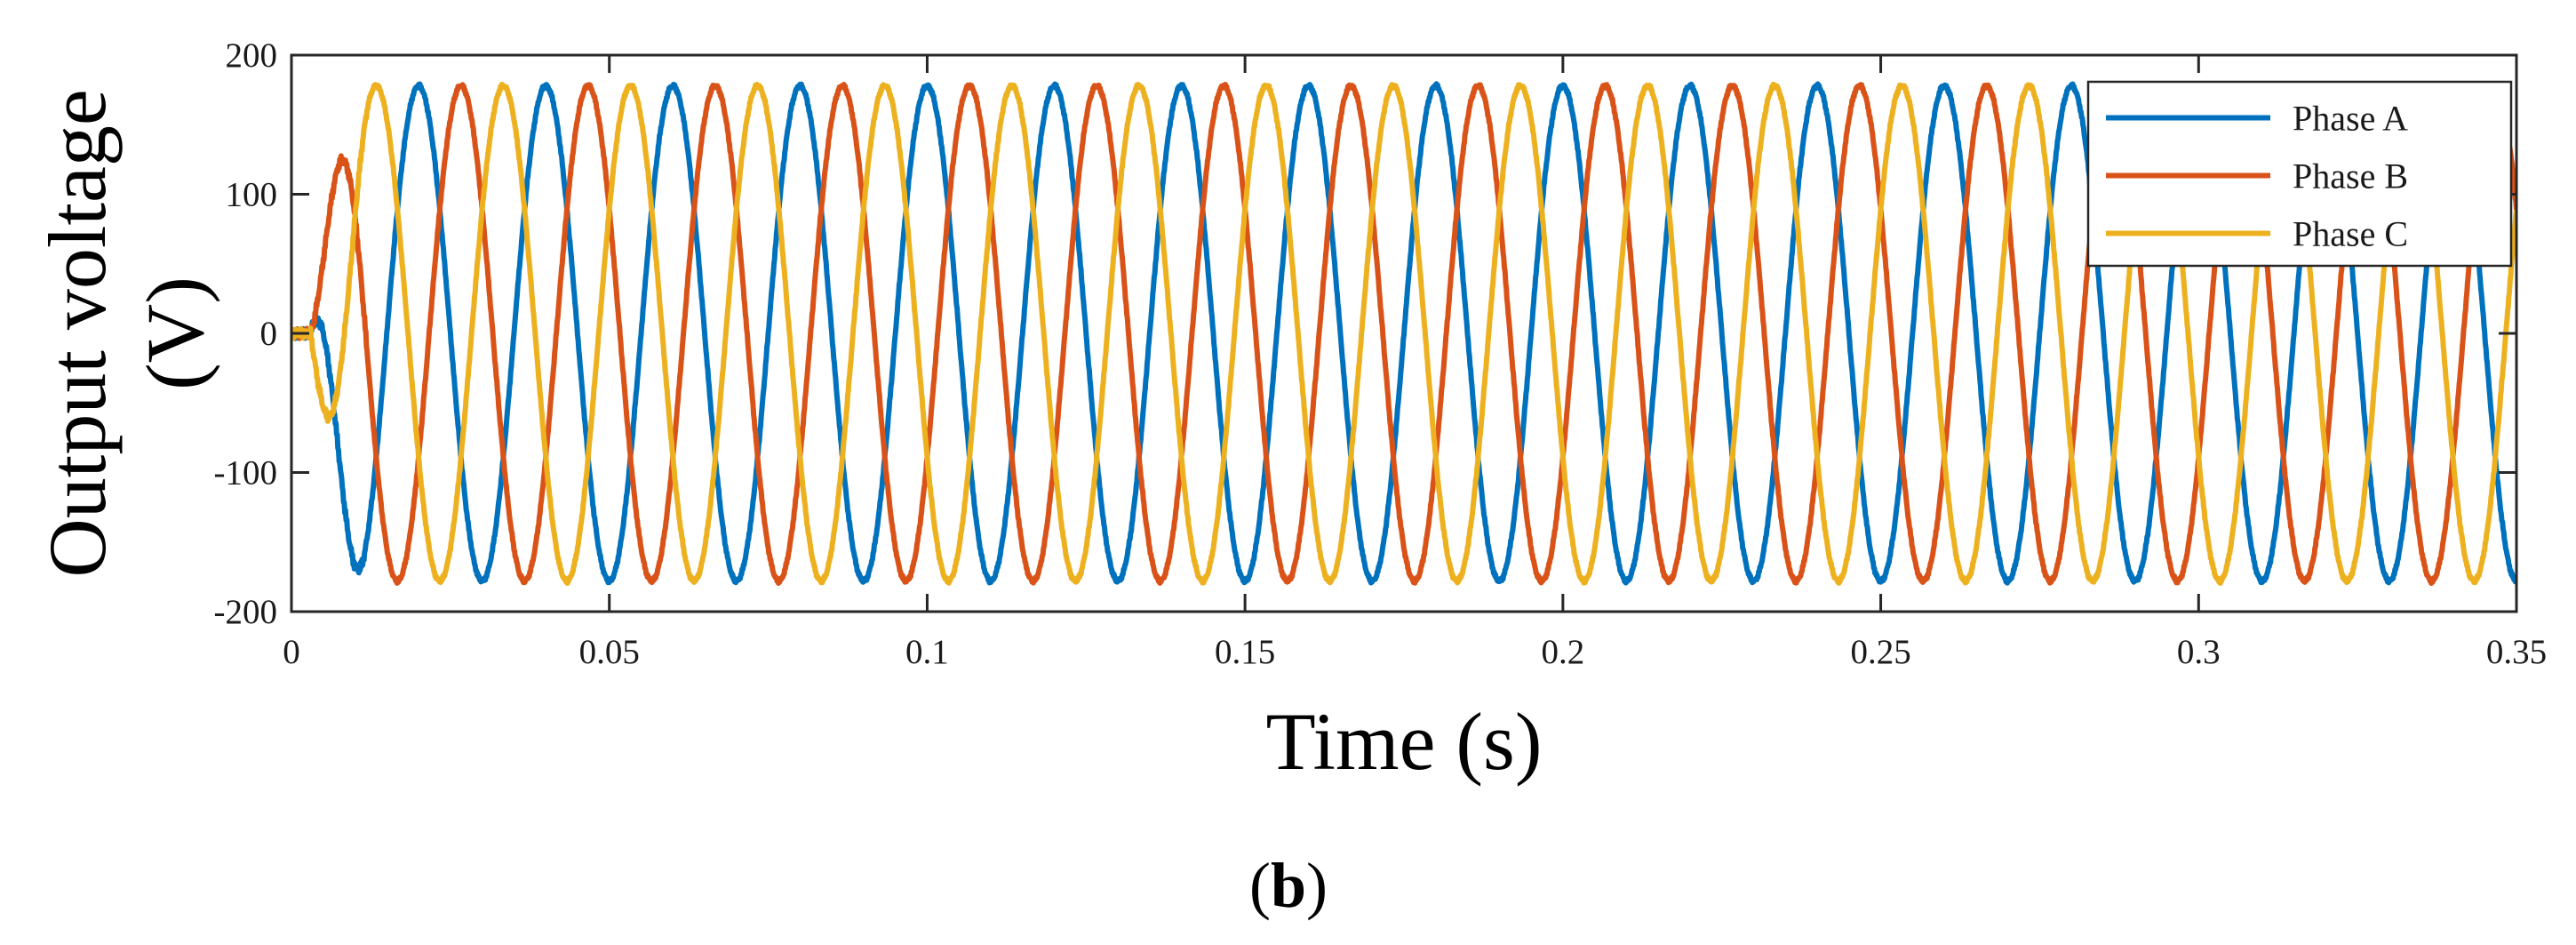  Describe the element at coordinates (2350, 176) in the screenshot. I see `legend-label: Phase B` at that location.